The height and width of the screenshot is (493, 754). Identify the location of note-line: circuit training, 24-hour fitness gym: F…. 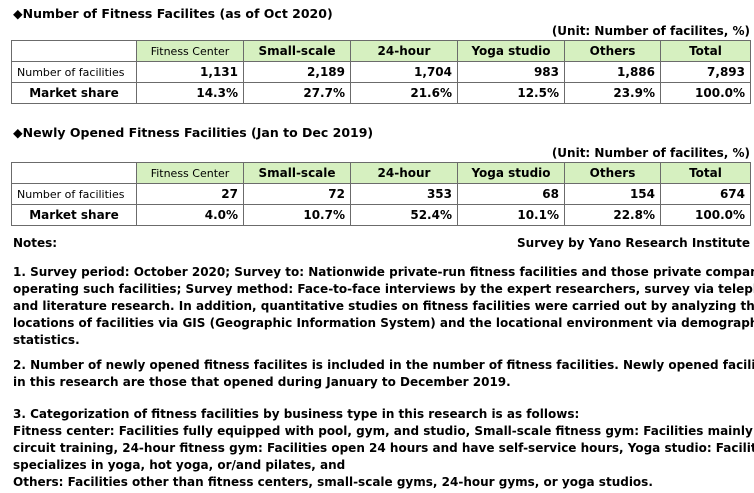
(383, 448).